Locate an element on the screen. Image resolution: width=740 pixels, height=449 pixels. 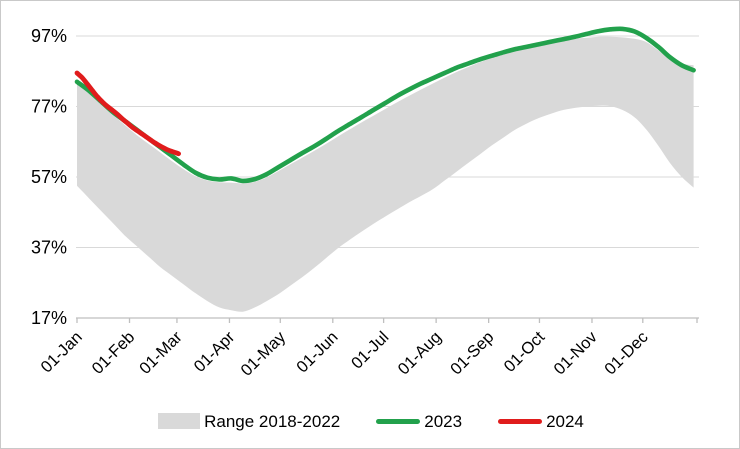
legend-item-2023: 2023 is located at coordinates (419, 421).